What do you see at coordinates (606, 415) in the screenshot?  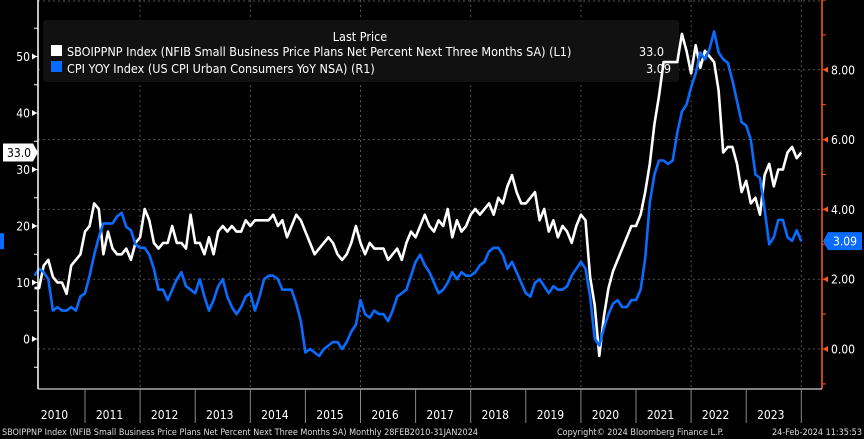 I see `x-tick-label: 2020` at bounding box center [606, 415].